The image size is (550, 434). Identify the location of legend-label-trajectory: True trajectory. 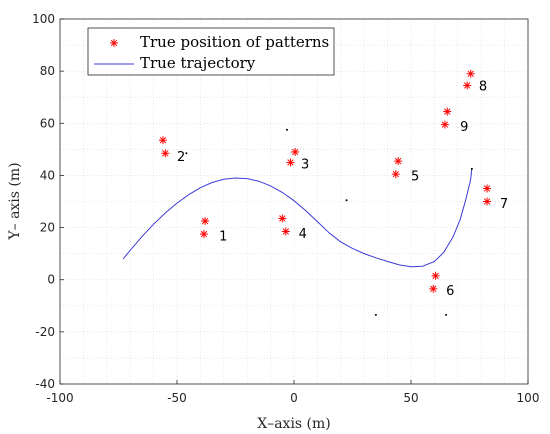
(198, 63).